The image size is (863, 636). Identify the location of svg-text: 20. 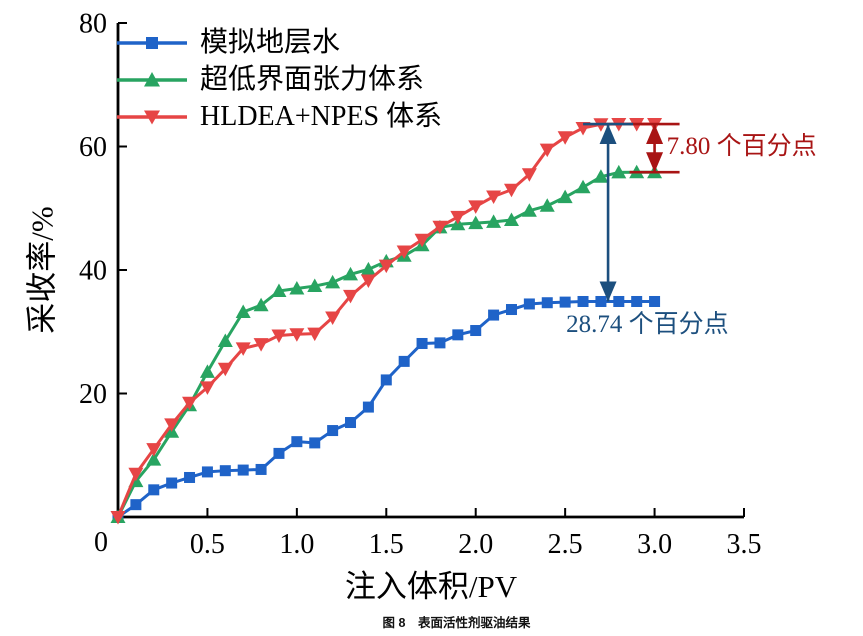
(93, 394).